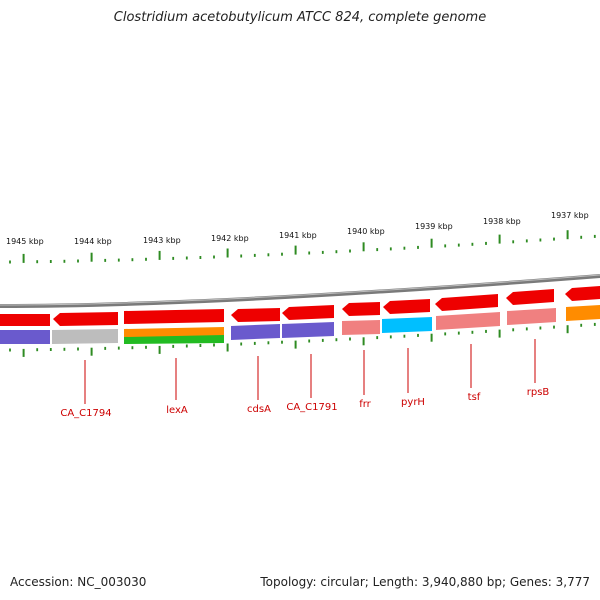 The image size is (600, 600). Describe the element at coordinates (502, 221) in the screenshot. I see `tick-label-1938: 1938 kbp` at that location.